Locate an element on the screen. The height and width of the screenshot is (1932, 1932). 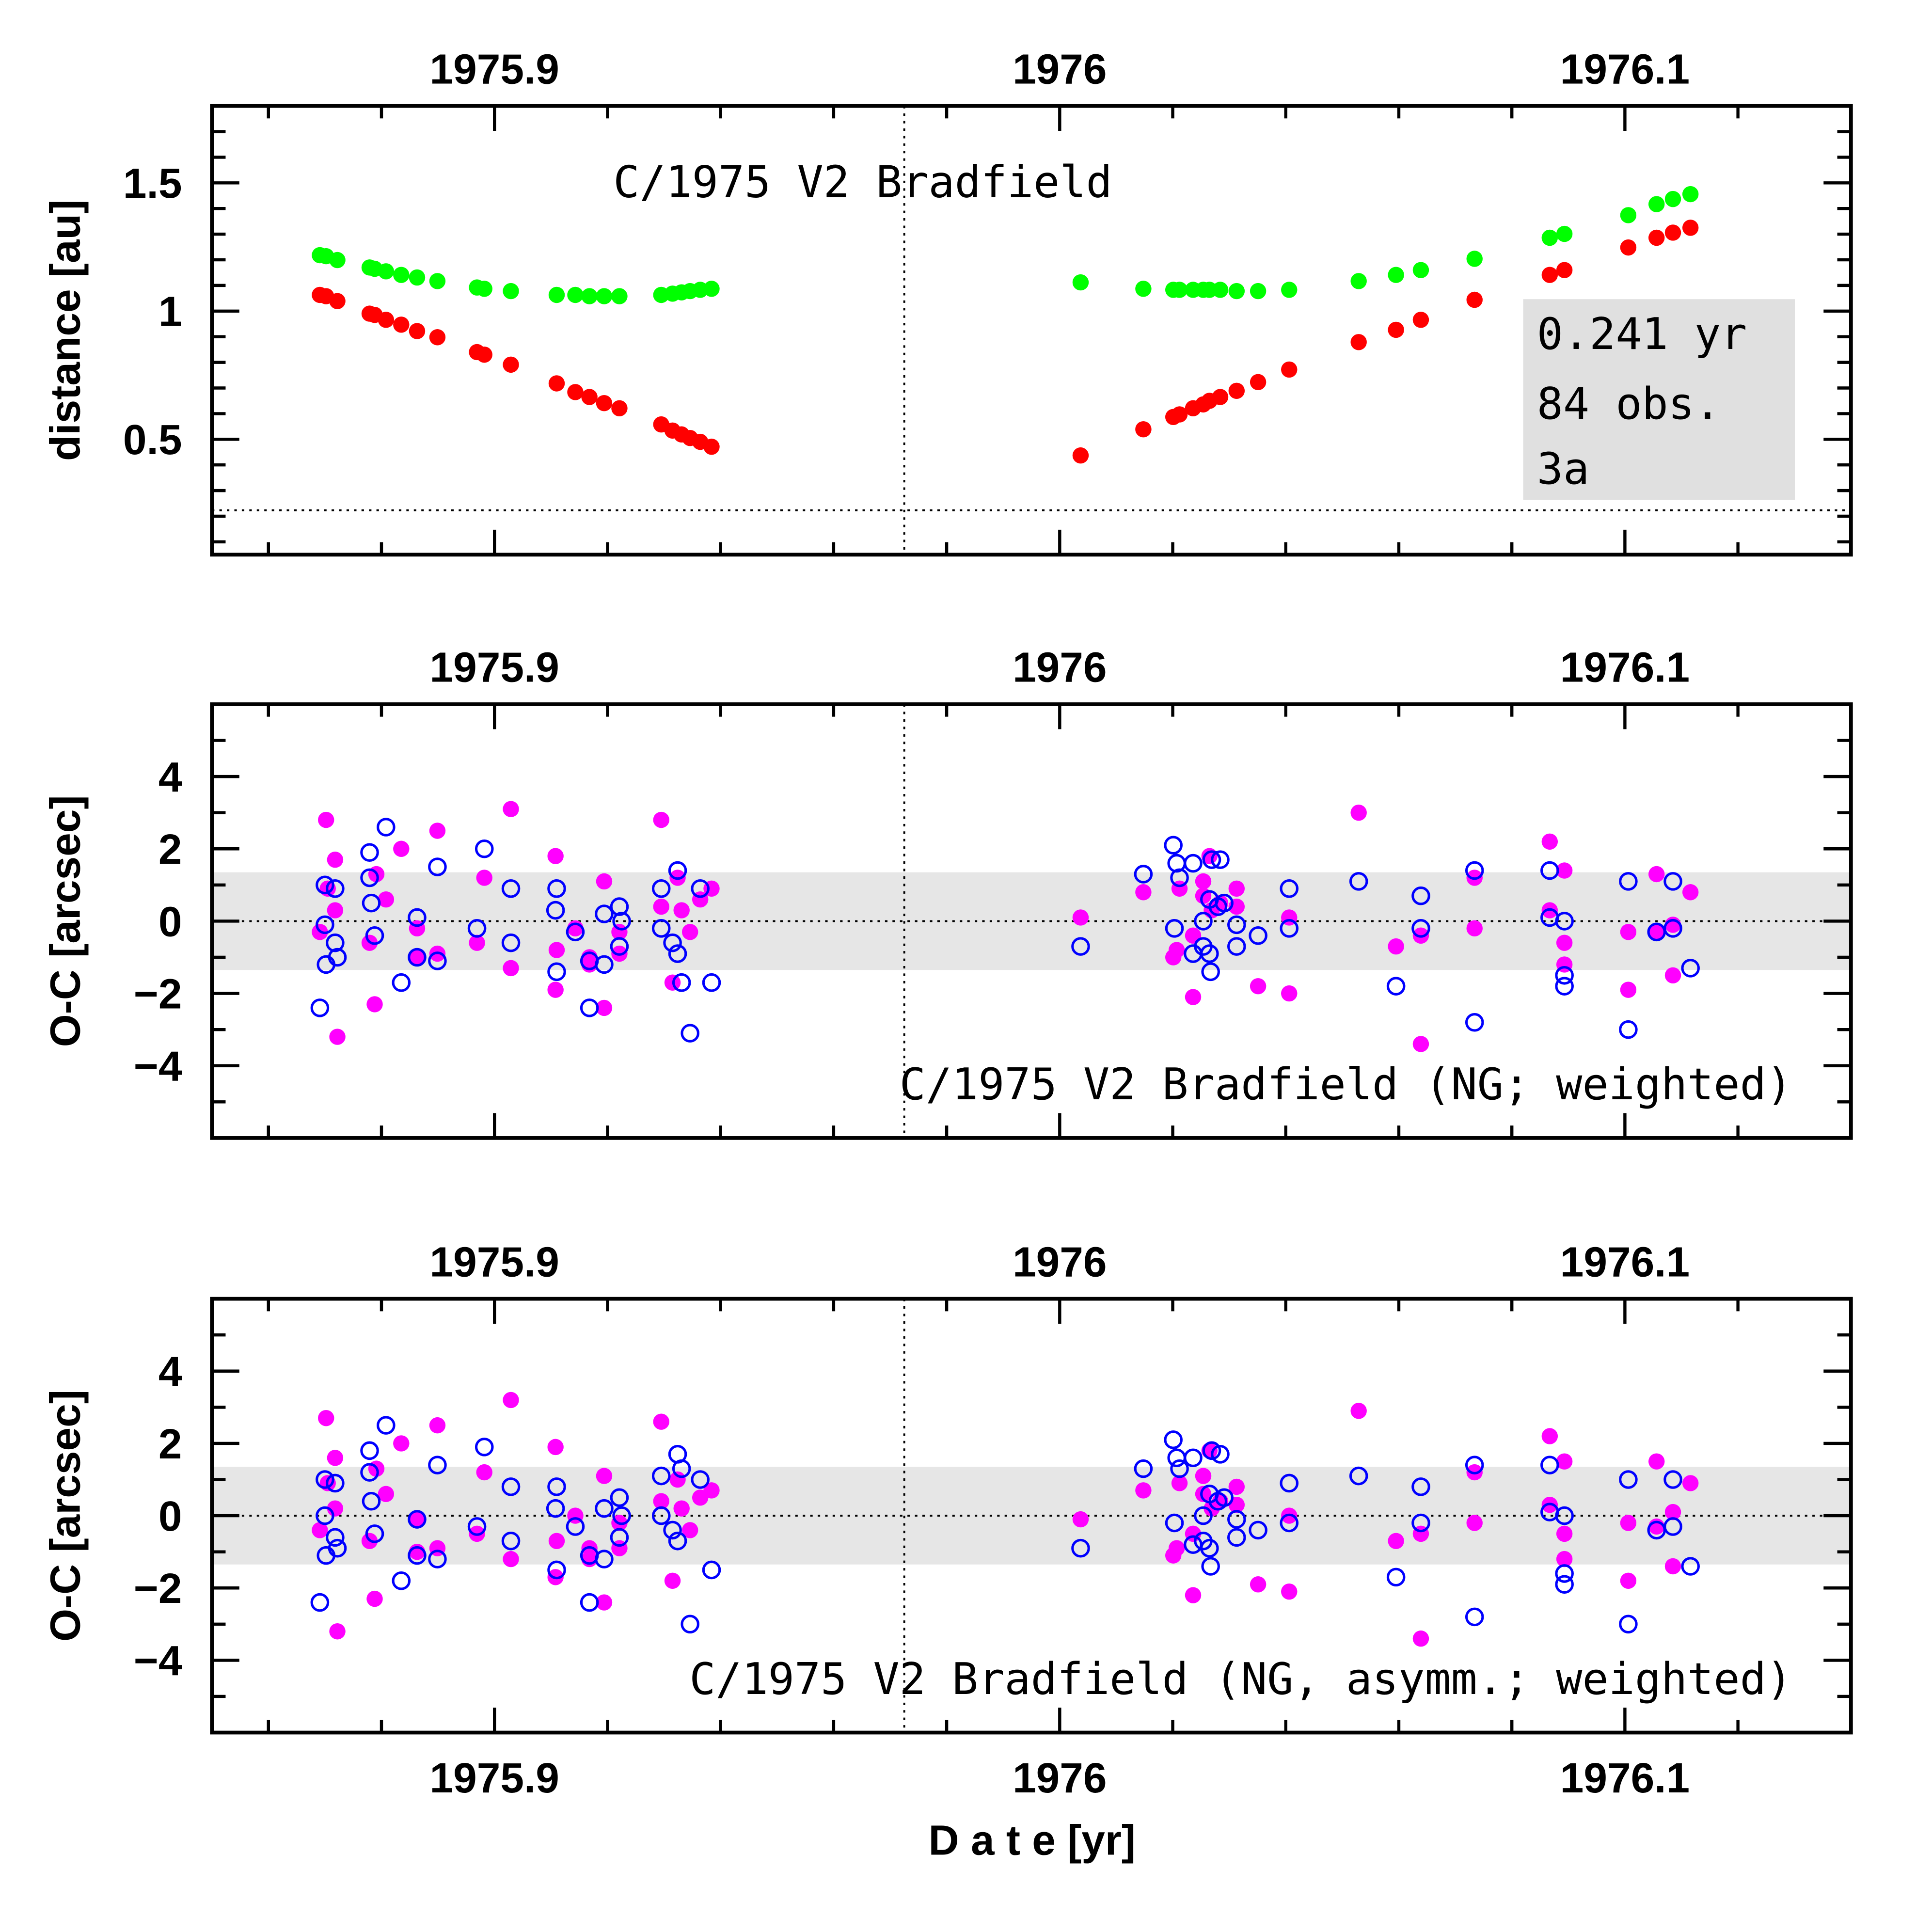
panel3-x-tick-label-top: 1975.9 is located at coordinates (494, 1261).